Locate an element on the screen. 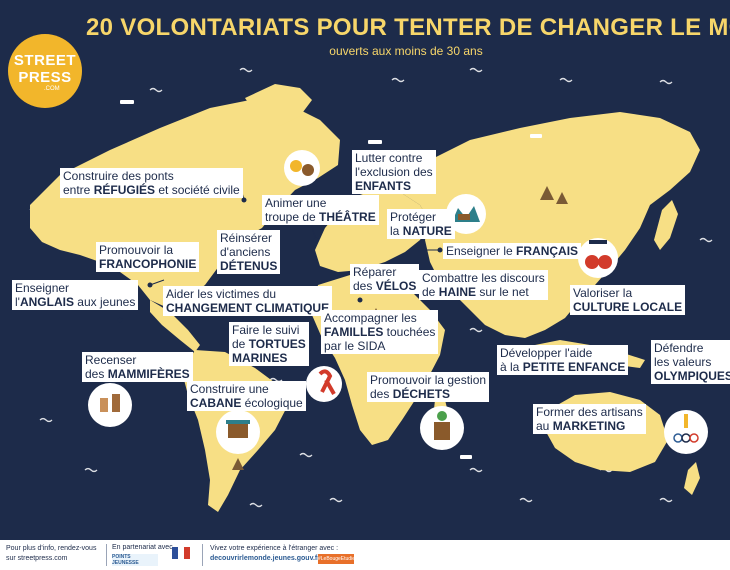 This screenshot has height=570, width=730. republique-francaise-flag-icon is located at coordinates (181, 552).